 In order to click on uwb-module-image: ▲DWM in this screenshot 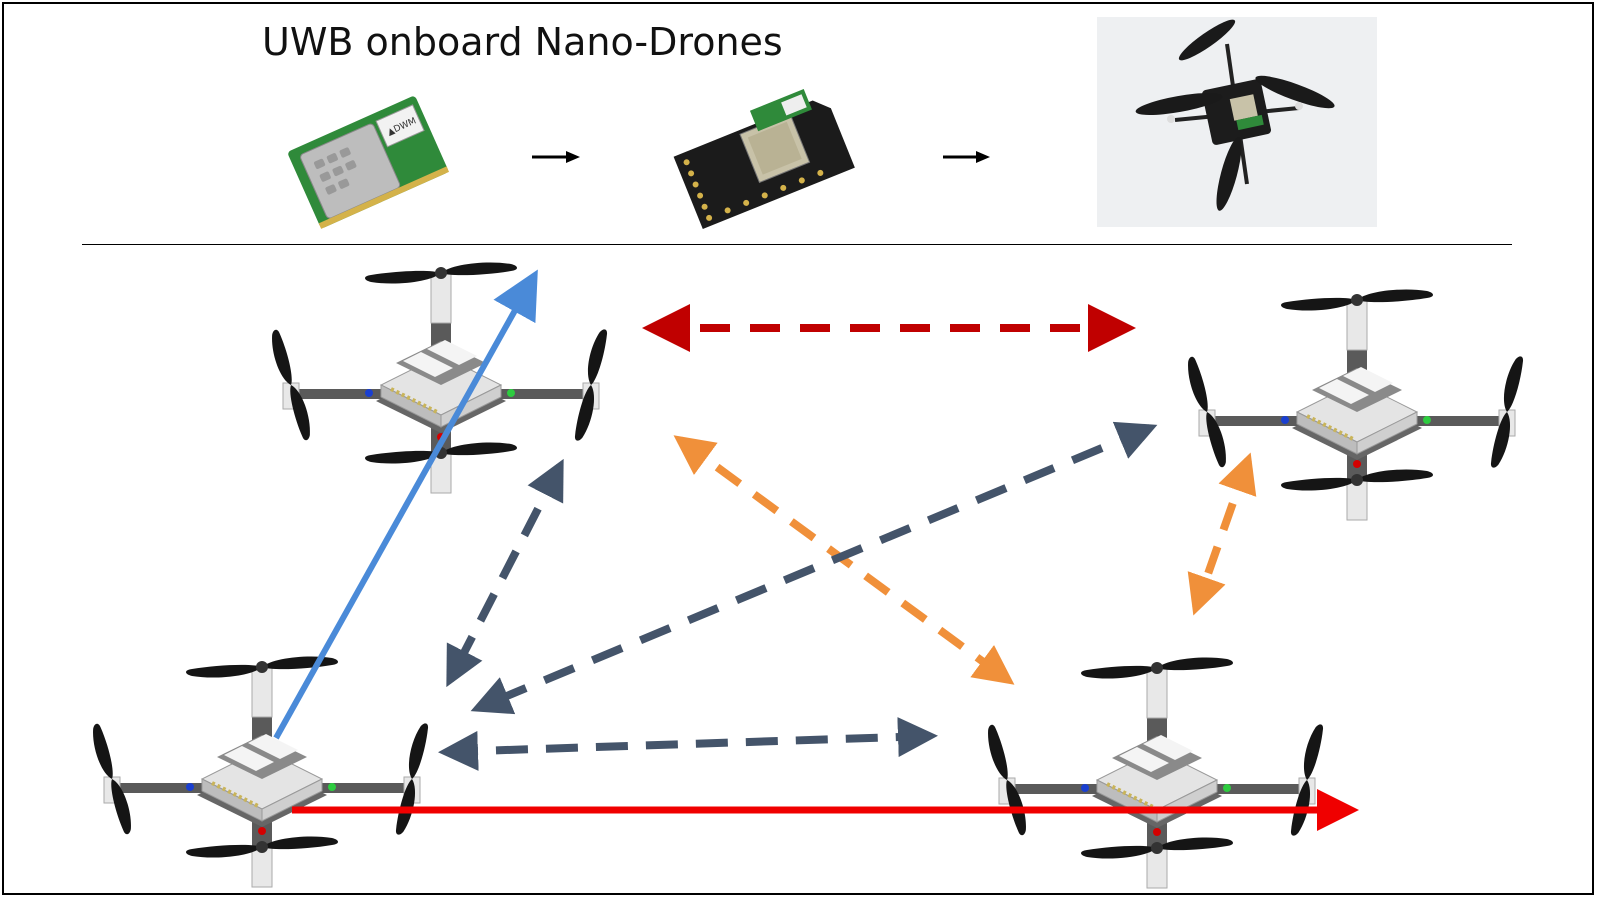, I will do `click(369, 162)`.